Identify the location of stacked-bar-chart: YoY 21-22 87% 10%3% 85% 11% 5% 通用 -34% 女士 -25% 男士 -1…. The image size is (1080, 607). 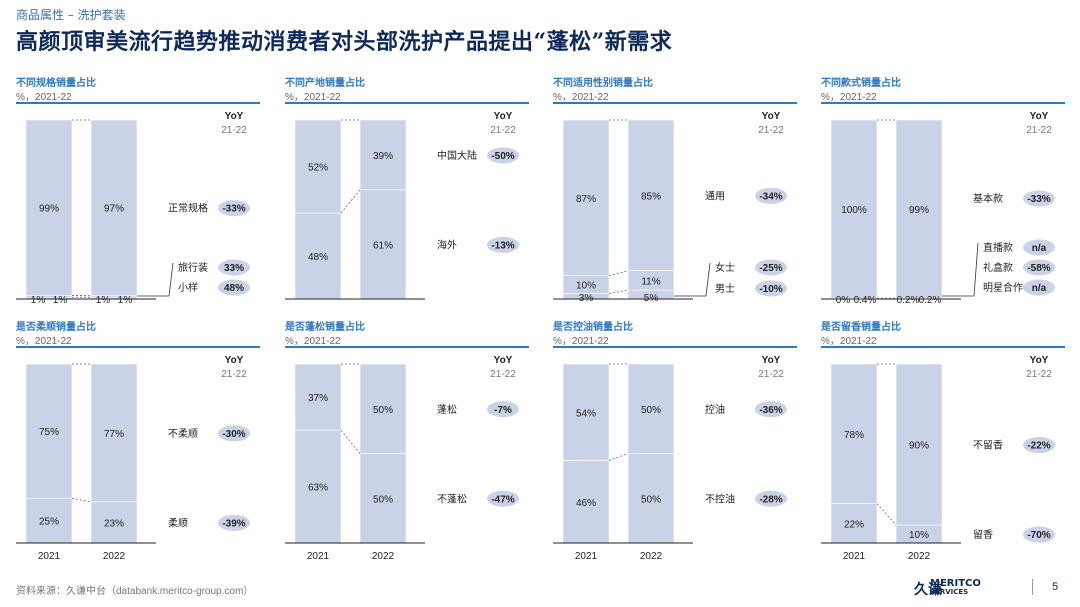
(670, 207).